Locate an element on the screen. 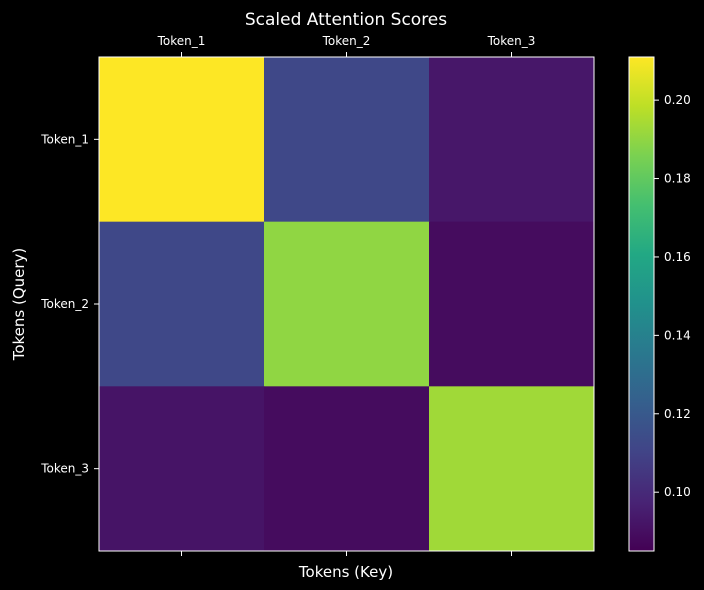  chart-title: Scaled Attention Scores is located at coordinates (346, 20).